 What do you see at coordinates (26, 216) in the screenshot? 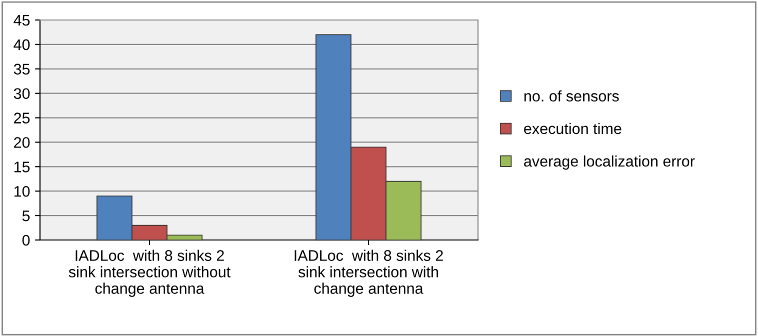
I see `y-tick-label: 5` at bounding box center [26, 216].